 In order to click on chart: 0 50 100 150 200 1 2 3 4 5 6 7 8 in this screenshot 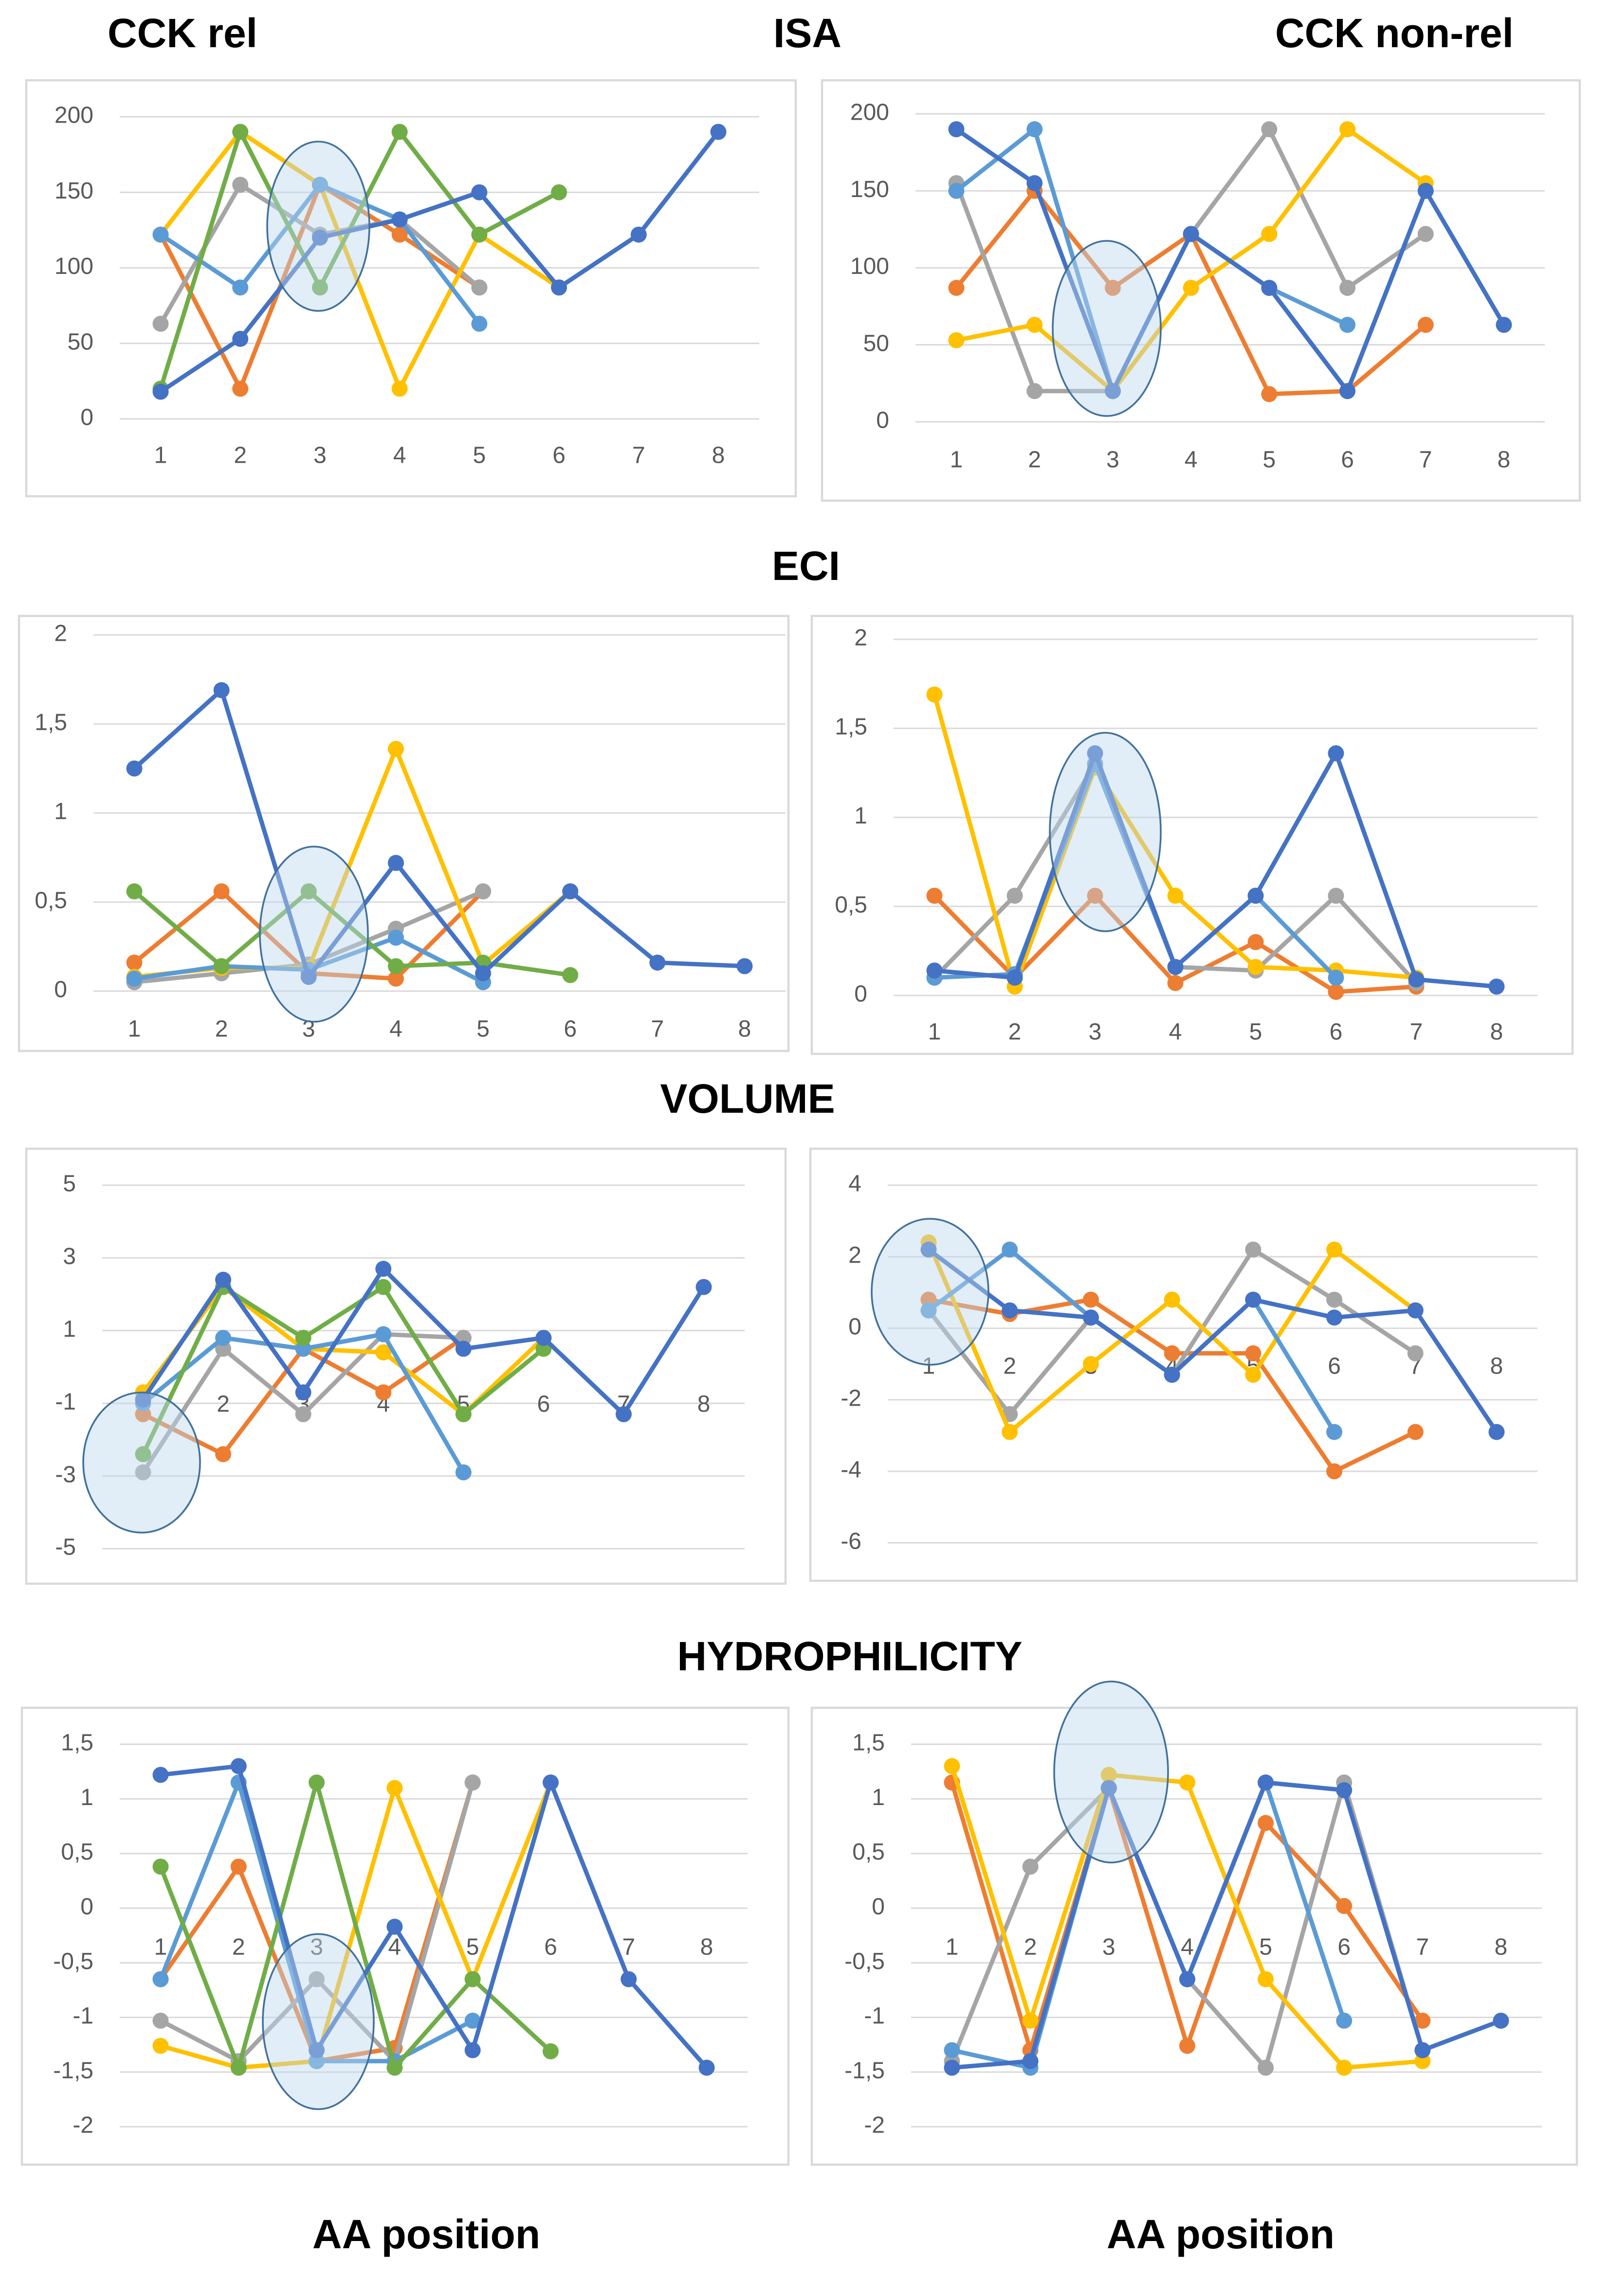, I will do `click(1197, 286)`.